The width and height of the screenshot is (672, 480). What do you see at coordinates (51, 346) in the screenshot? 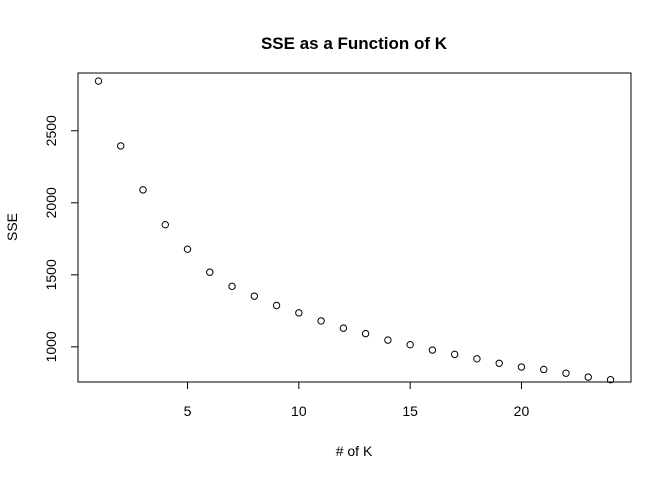
I see `y-tick-label: 1000` at bounding box center [51, 346].